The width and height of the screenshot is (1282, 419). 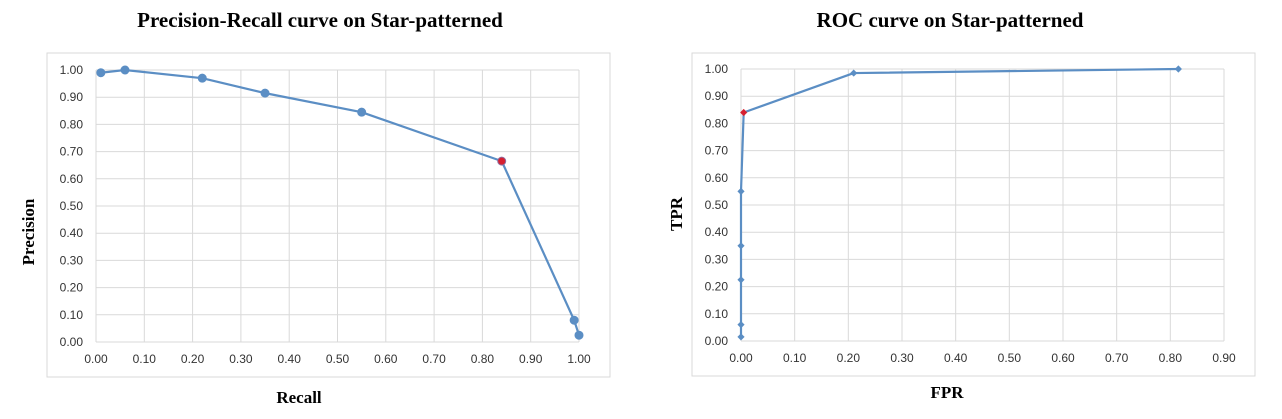 I want to click on pr-x-tick-label: 0.80, so click(x=483, y=359).